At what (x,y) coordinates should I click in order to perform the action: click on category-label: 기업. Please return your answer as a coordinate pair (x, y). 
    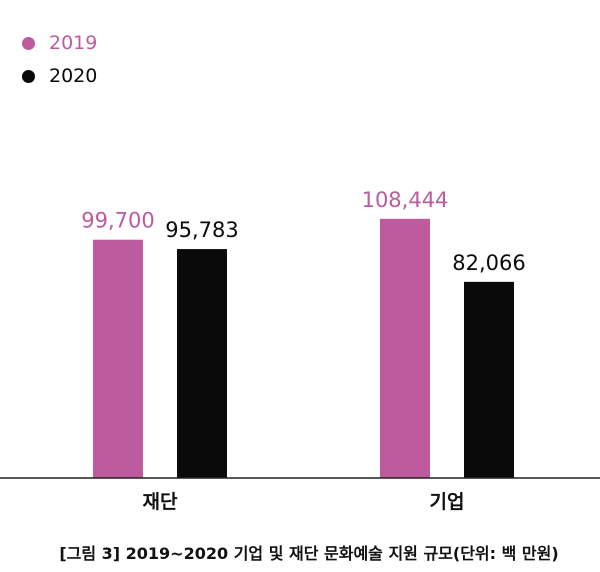
    Looking at the image, I should click on (447, 502).